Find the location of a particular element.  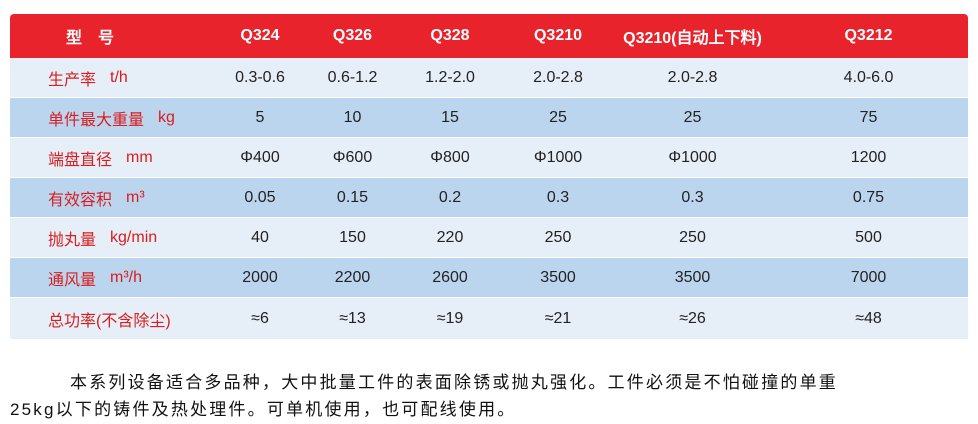

cell: 220 is located at coordinates (450, 237).